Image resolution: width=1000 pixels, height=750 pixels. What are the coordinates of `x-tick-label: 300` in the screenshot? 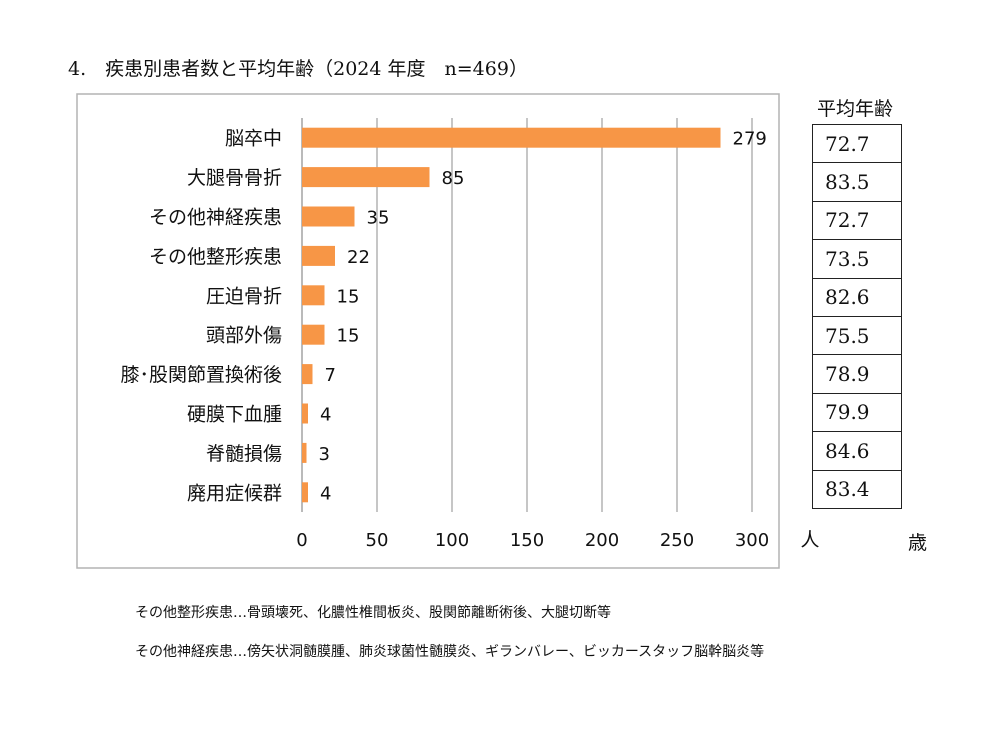 It's located at (752, 540).